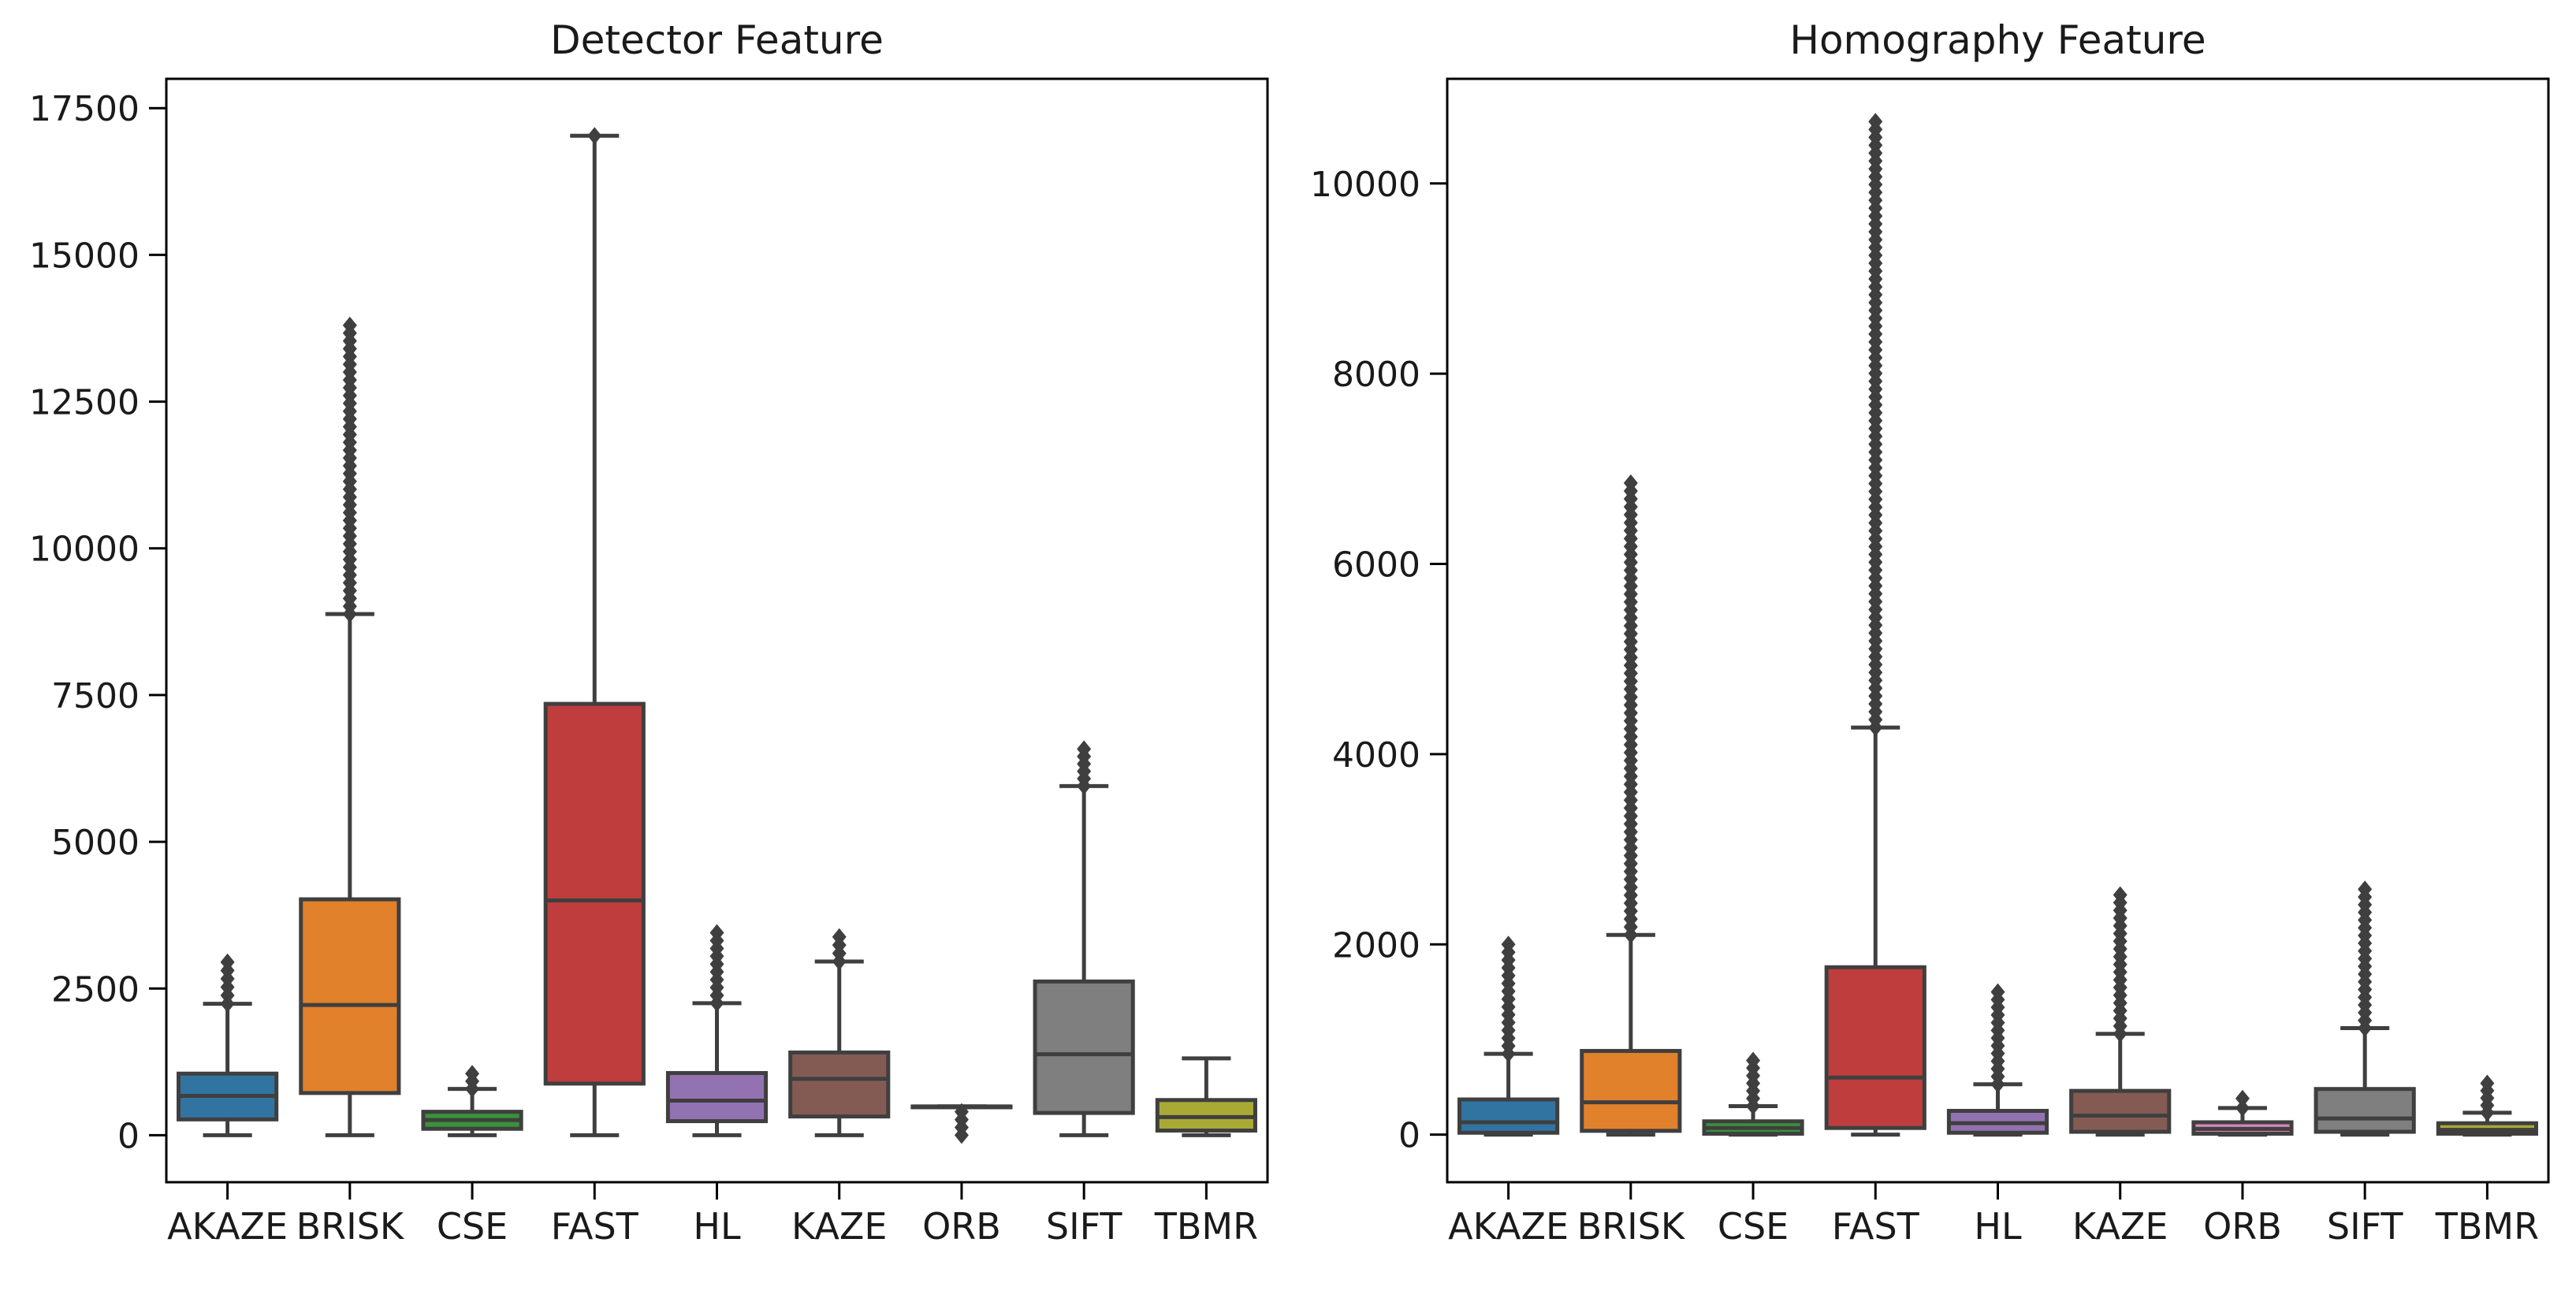 Image resolution: width=2576 pixels, height=1302 pixels. What do you see at coordinates (95, 843) in the screenshot?
I see `y-tick-label: 5000` at bounding box center [95, 843].